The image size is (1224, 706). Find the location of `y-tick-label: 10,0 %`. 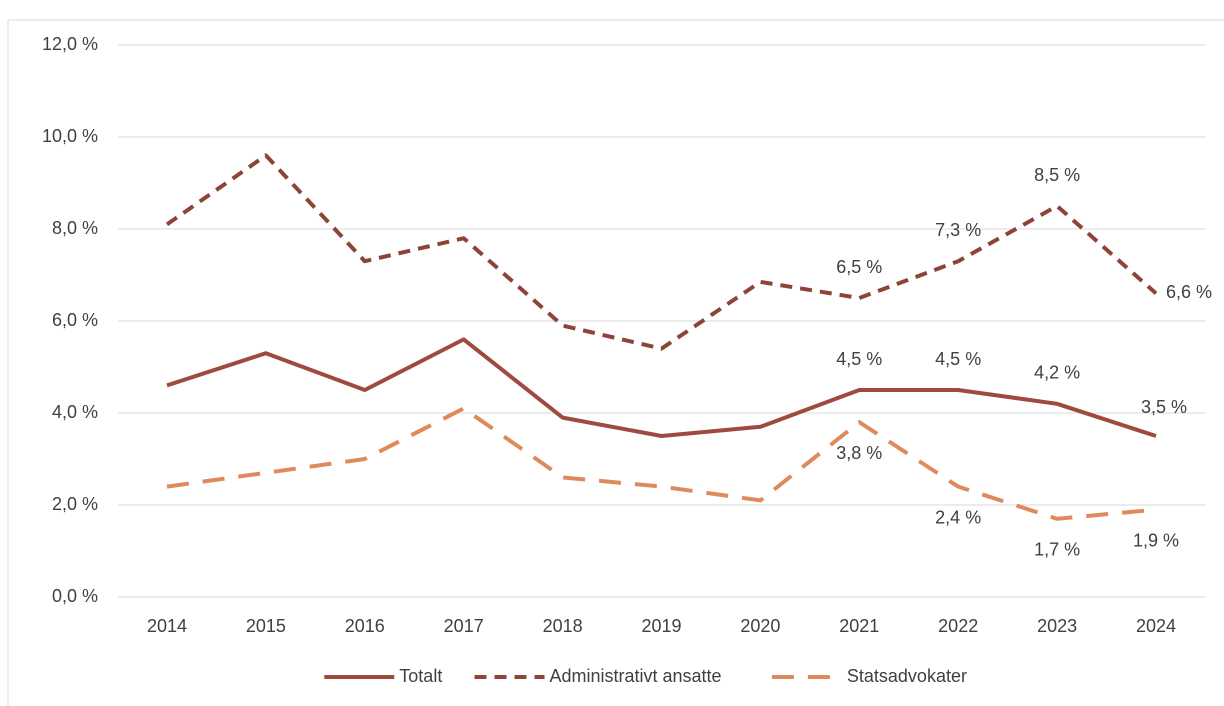

y-tick-label: 10,0 % is located at coordinates (70, 136).